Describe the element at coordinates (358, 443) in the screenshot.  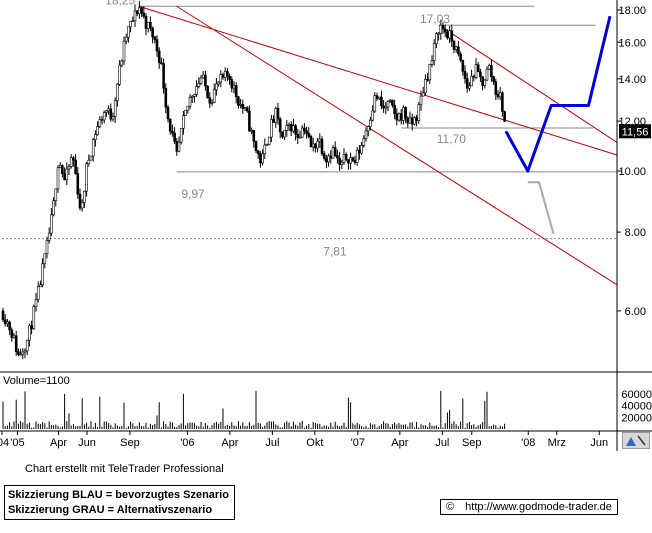
I see `time-tick-label: '07` at that location.